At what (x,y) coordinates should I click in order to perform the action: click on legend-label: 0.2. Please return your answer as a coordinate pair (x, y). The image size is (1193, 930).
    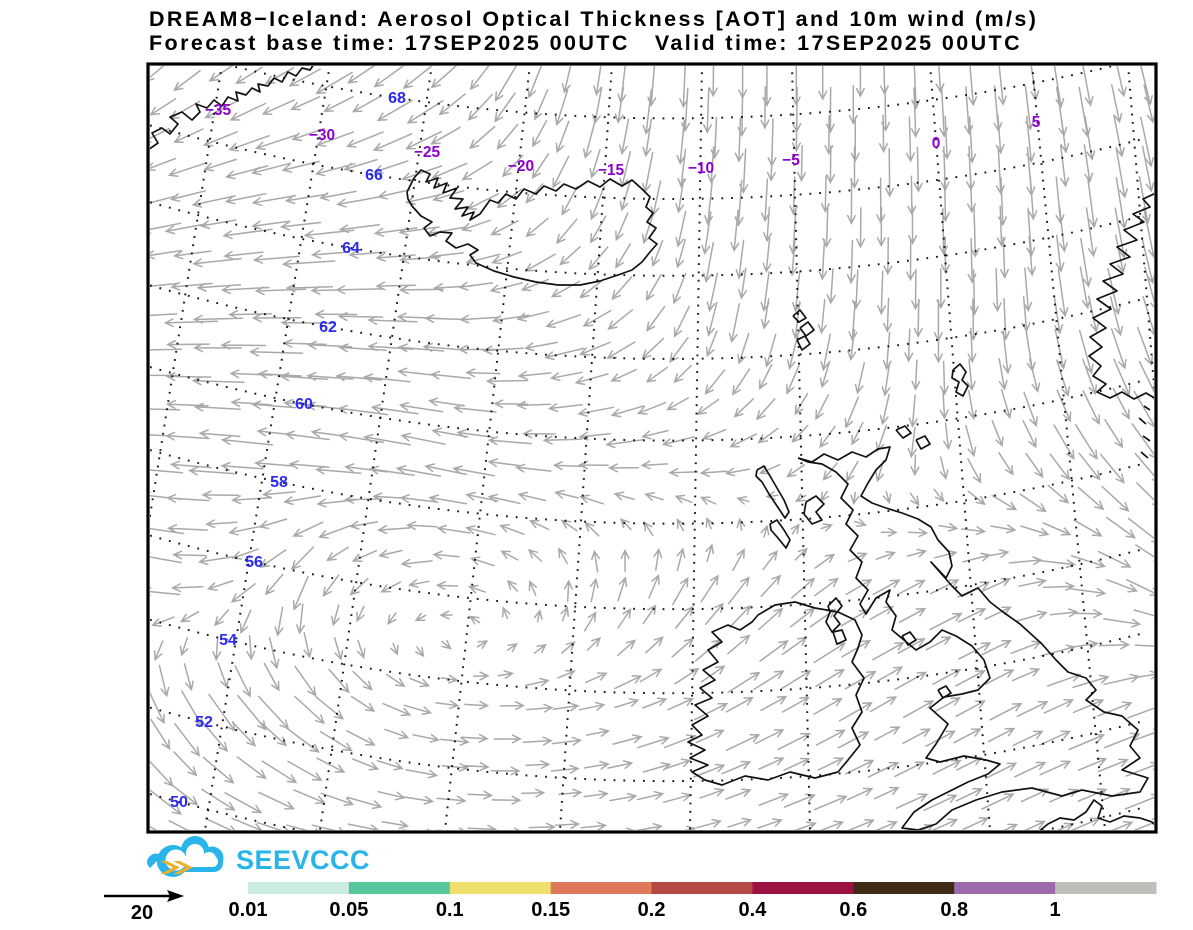
    Looking at the image, I should click on (652, 910).